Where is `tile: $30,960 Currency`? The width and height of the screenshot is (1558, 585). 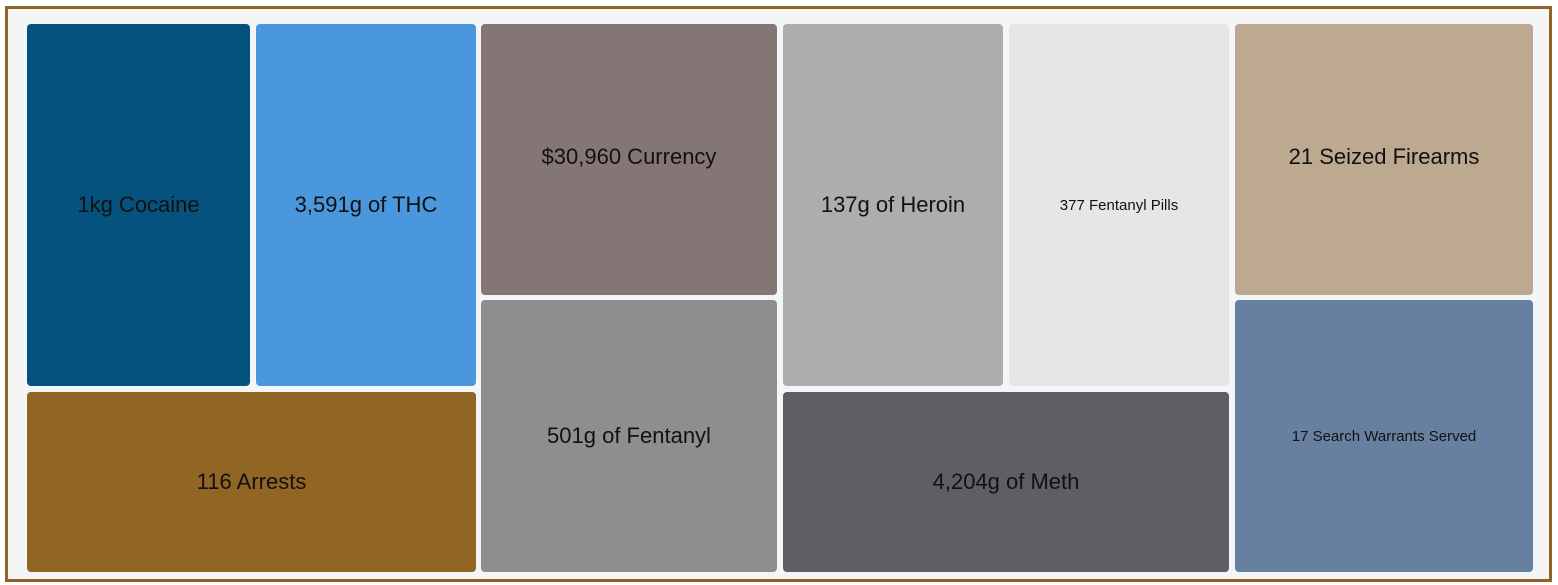 tile: $30,960 Currency is located at coordinates (629, 159).